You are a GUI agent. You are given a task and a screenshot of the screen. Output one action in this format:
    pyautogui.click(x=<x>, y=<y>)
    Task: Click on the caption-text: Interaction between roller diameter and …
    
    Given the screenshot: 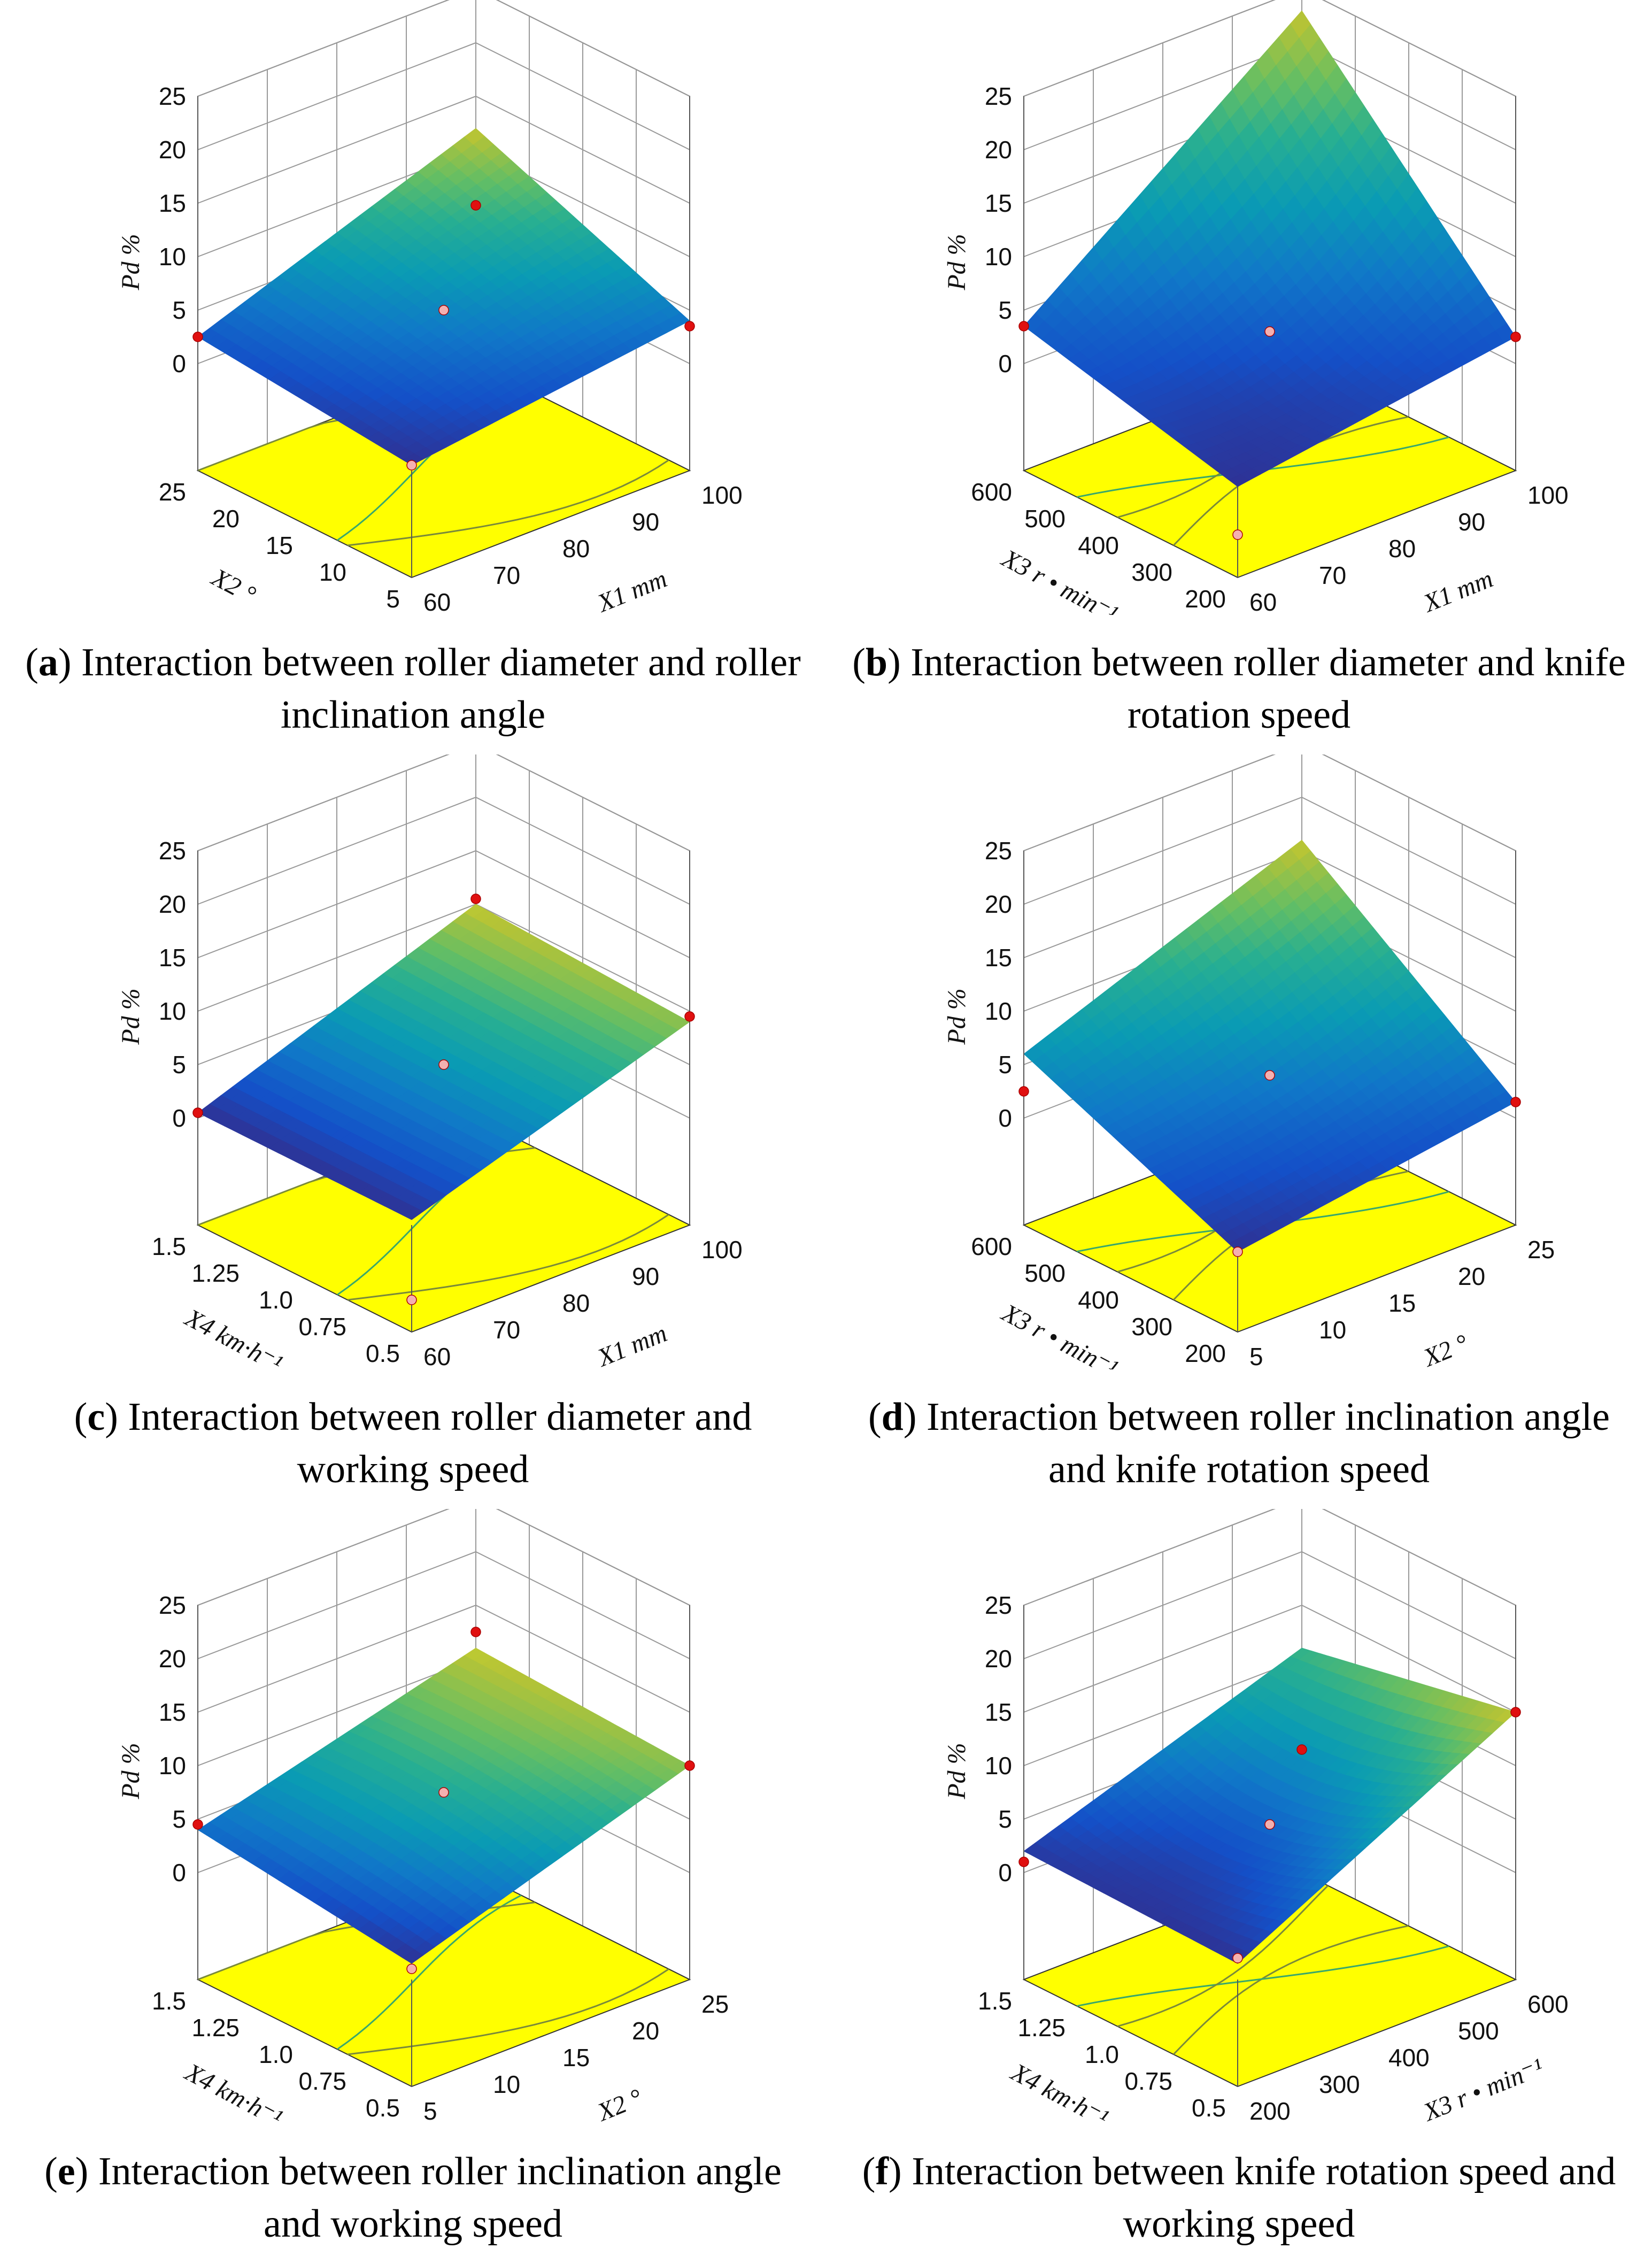 What is the action you would take?
    pyautogui.click(x=440, y=1443)
    